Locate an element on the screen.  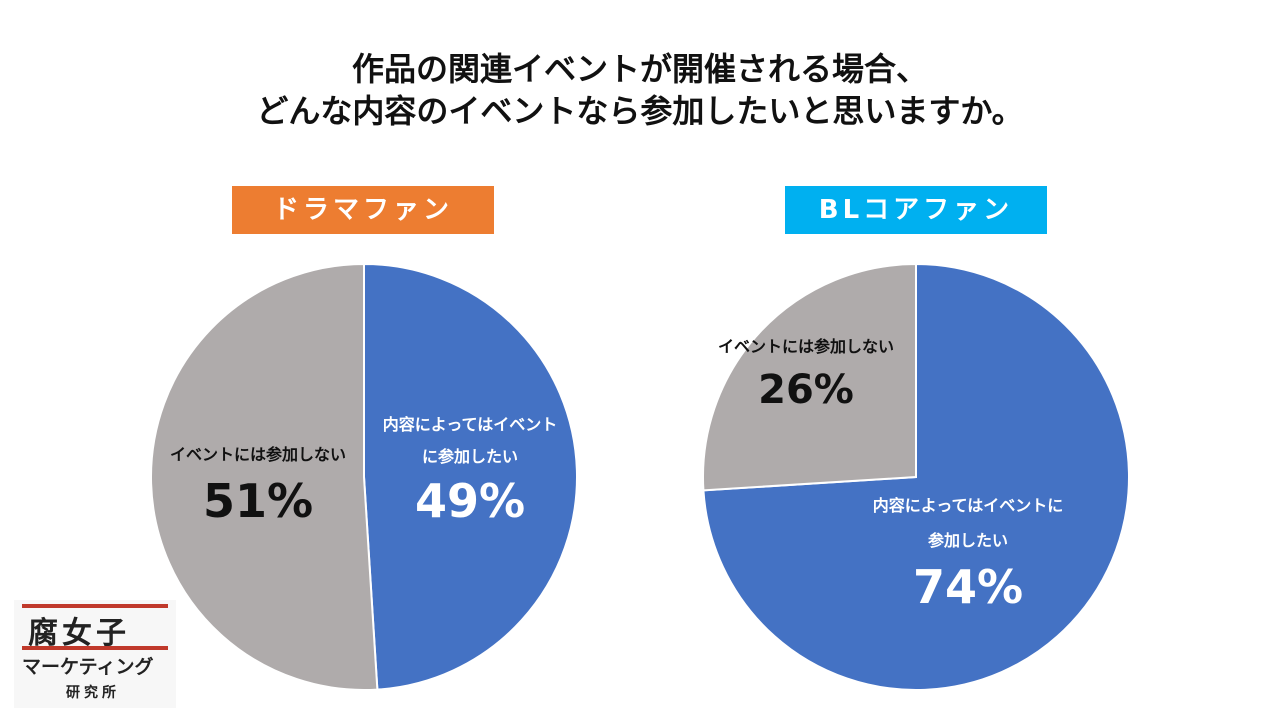
pie-1-slice-0-pct: 74% is located at coordinates (968, 587).